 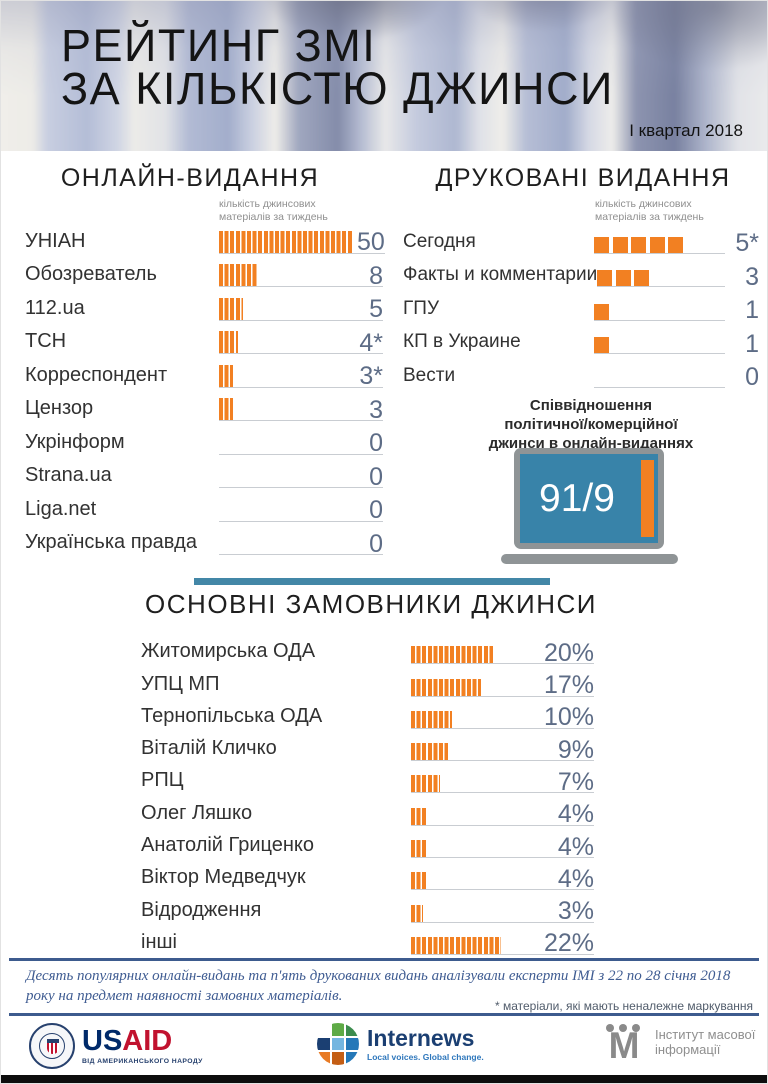 What do you see at coordinates (575, 814) in the screenshot?
I see `row-value: 4%` at bounding box center [575, 814].